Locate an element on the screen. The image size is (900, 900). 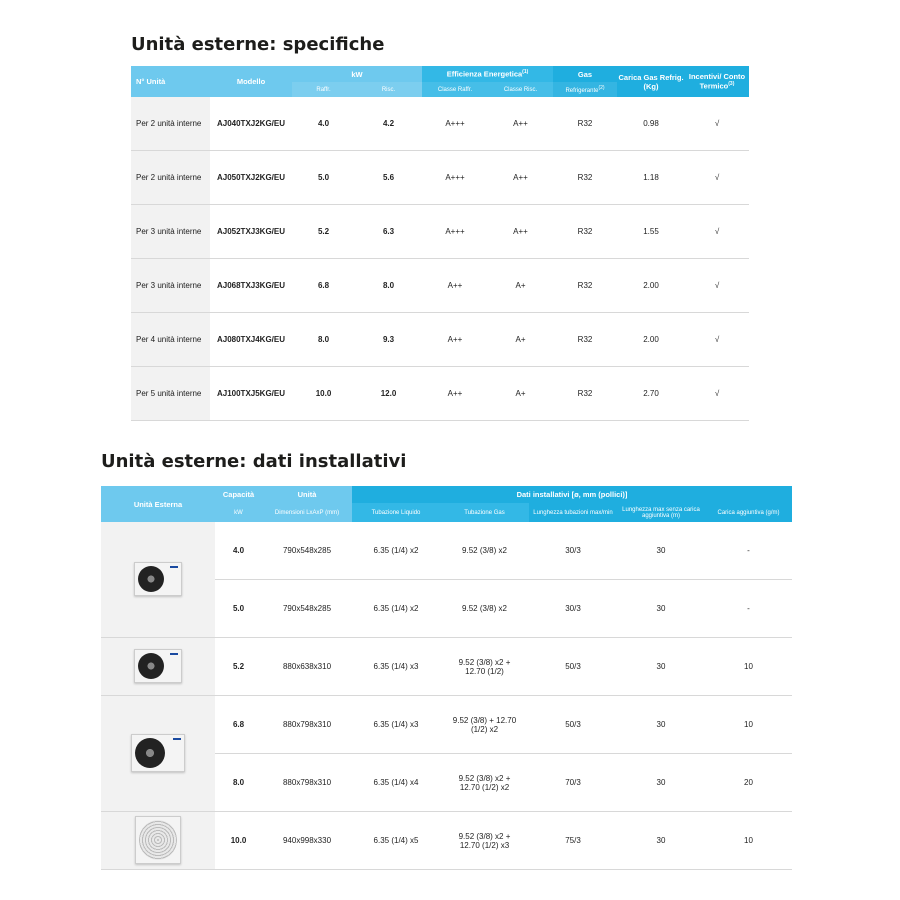
header-carica-gas: Carica Gas Refrig. (Kg) is located at coordinates (651, 81).